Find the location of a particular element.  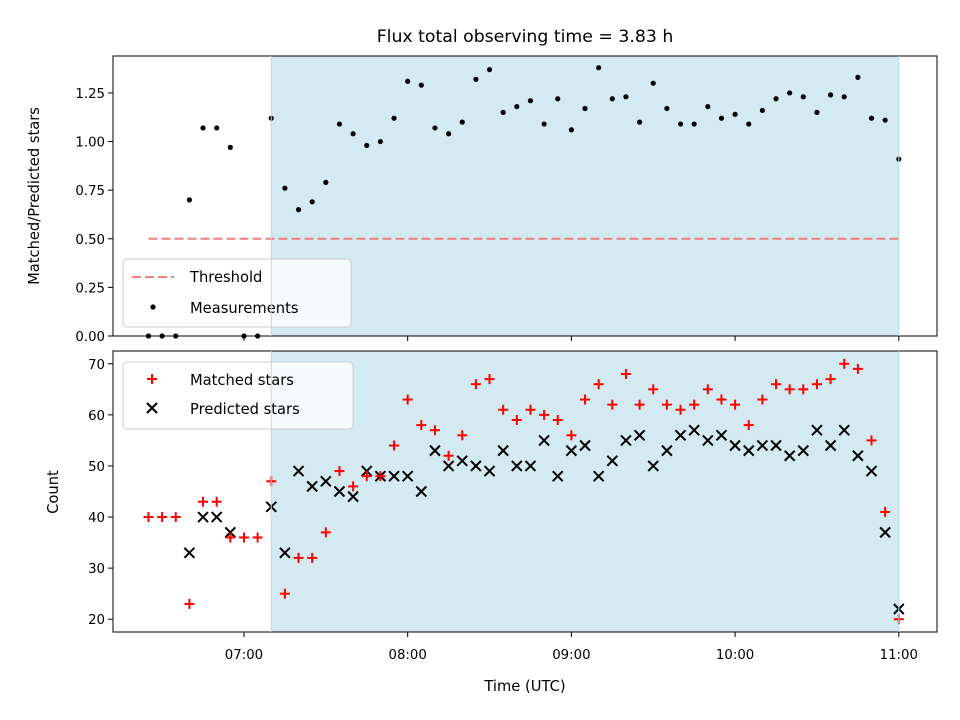

y-tick-label: 0.25 is located at coordinates (90, 288).